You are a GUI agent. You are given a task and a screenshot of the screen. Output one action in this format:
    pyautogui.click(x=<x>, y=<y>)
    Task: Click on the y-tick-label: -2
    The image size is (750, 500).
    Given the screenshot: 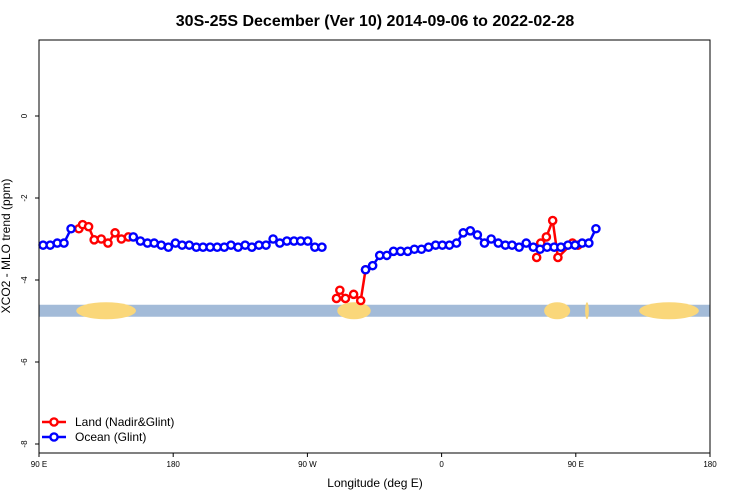 What is the action you would take?
    pyautogui.click(x=24, y=198)
    